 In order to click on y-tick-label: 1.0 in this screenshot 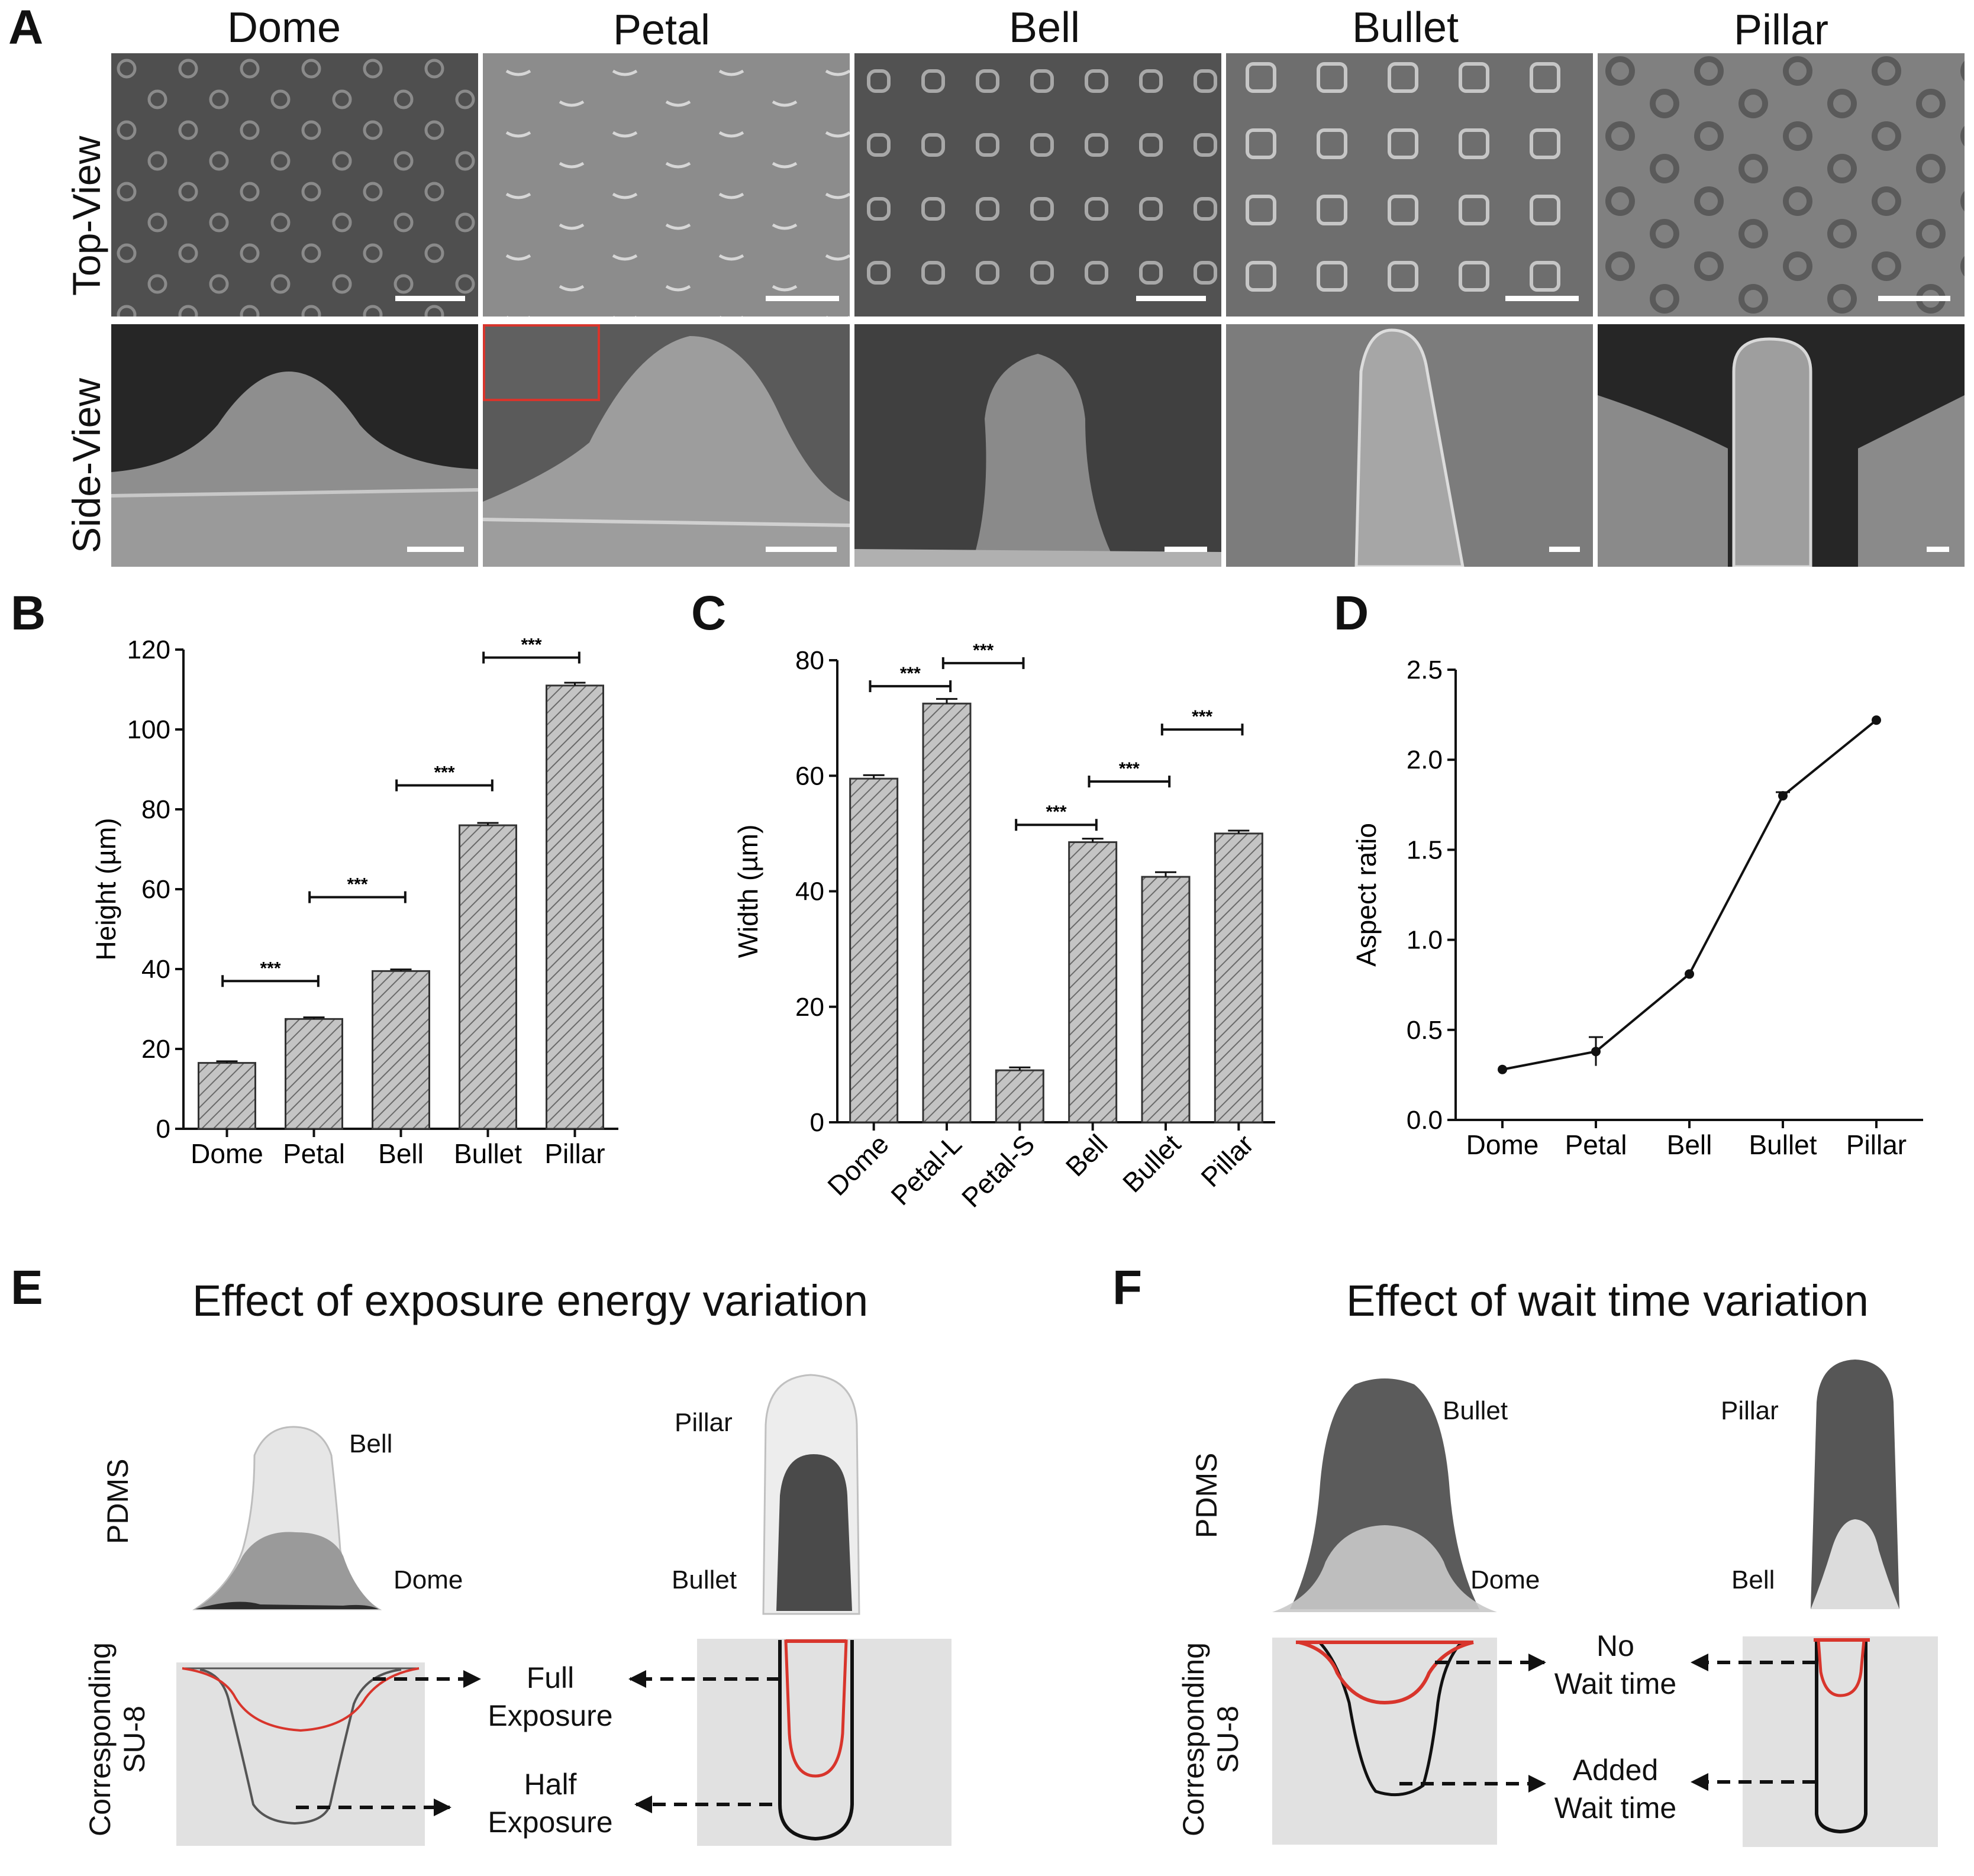, I will do `click(1425, 941)`.